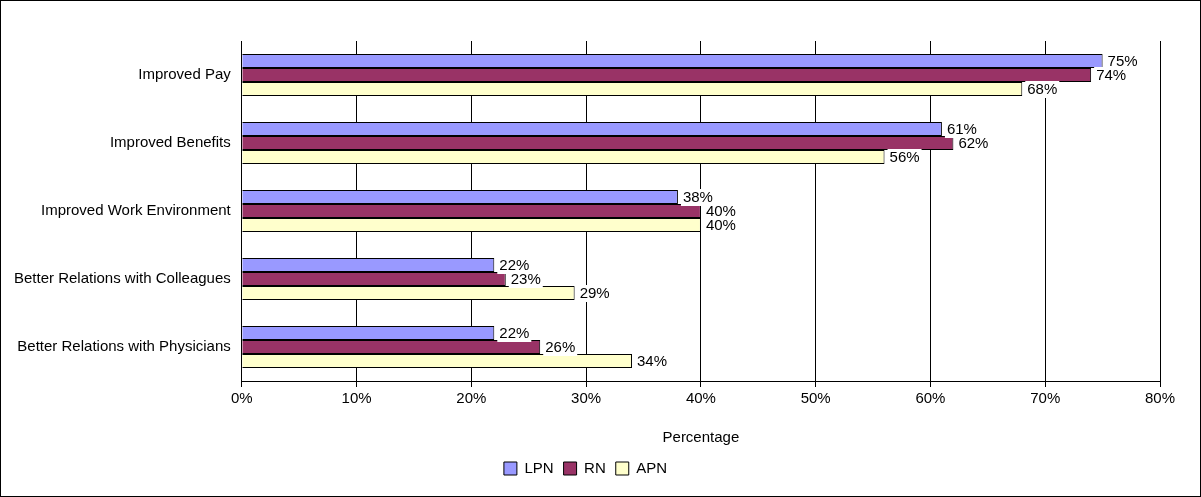  What do you see at coordinates (652, 361) in the screenshot?
I see `data-label: 34%` at bounding box center [652, 361].